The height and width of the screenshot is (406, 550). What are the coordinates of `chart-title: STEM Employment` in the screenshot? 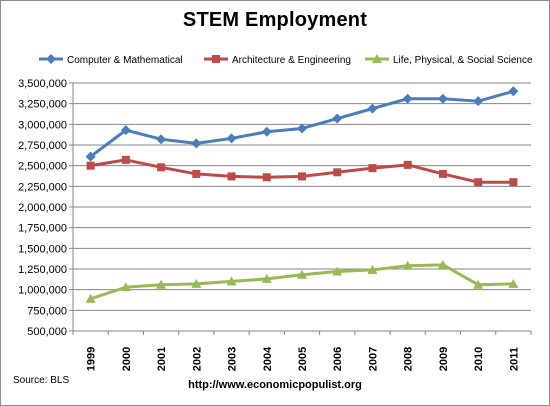 It's located at (275, 20).